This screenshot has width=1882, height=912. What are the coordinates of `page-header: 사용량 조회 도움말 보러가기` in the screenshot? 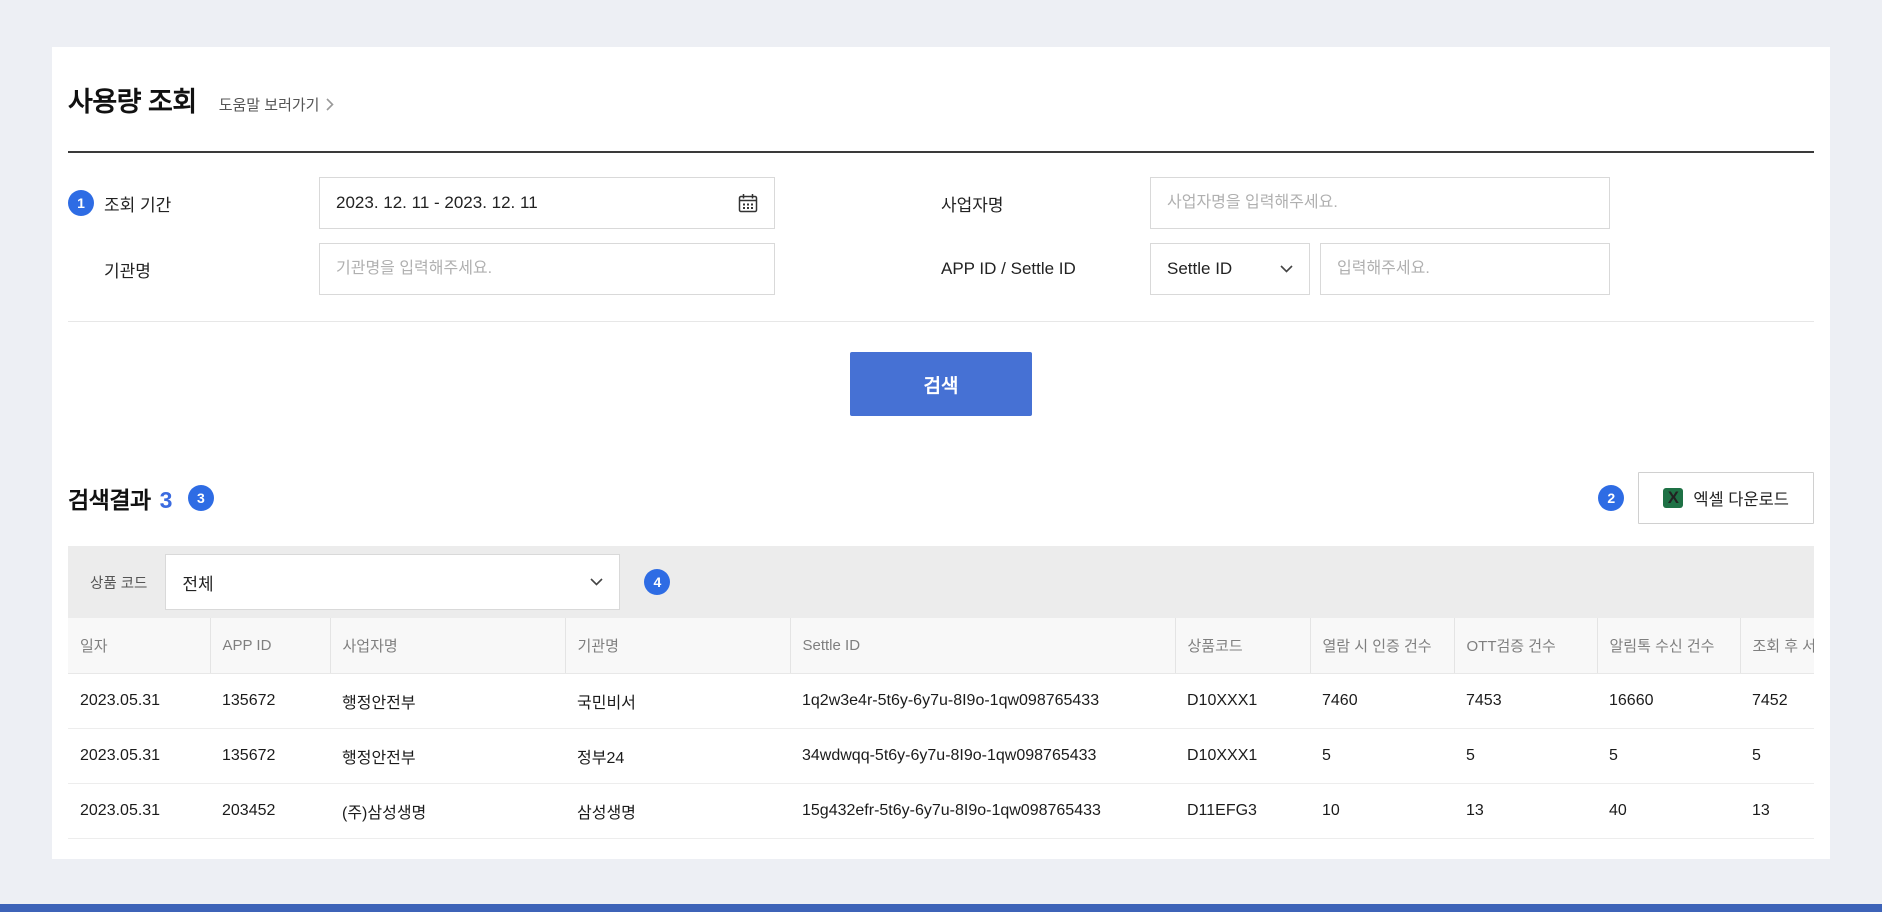 It's located at (941, 83).